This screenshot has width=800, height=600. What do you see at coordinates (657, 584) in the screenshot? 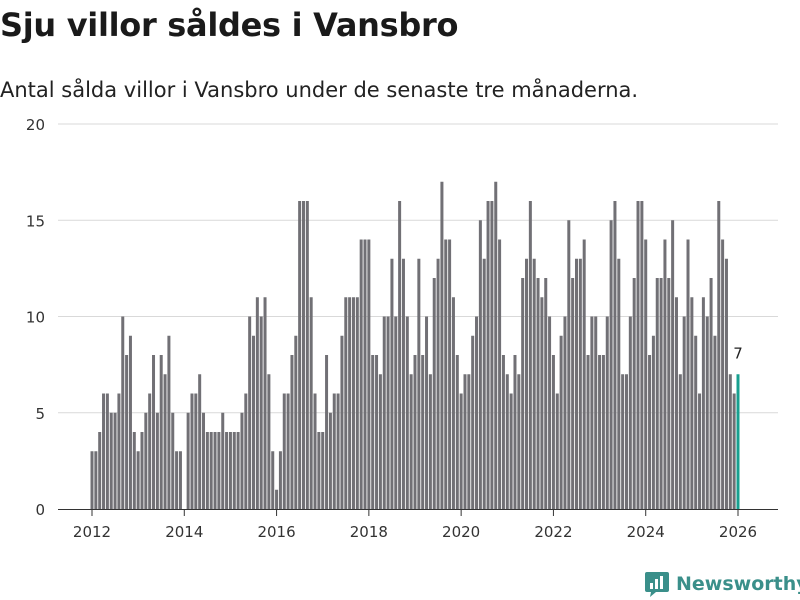
I see `newsworthy-logo-icon` at bounding box center [657, 584].